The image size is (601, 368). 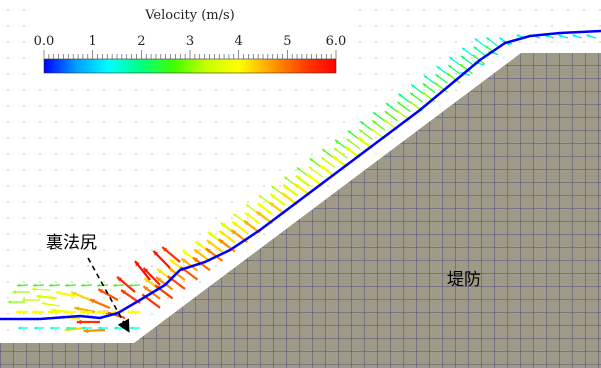 What do you see at coordinates (464, 280) in the screenshot?
I see `levee-label: 堤防` at bounding box center [464, 280].